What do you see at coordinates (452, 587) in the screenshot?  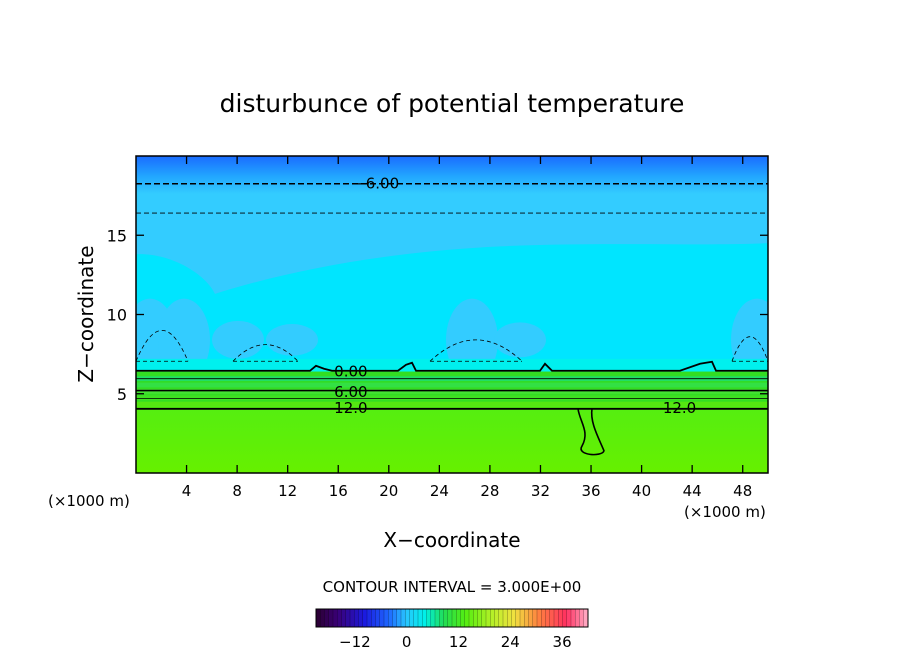 I see `contour-interval-note: CONTOUR INTERVAL = 3.000E+00` at bounding box center [452, 587].